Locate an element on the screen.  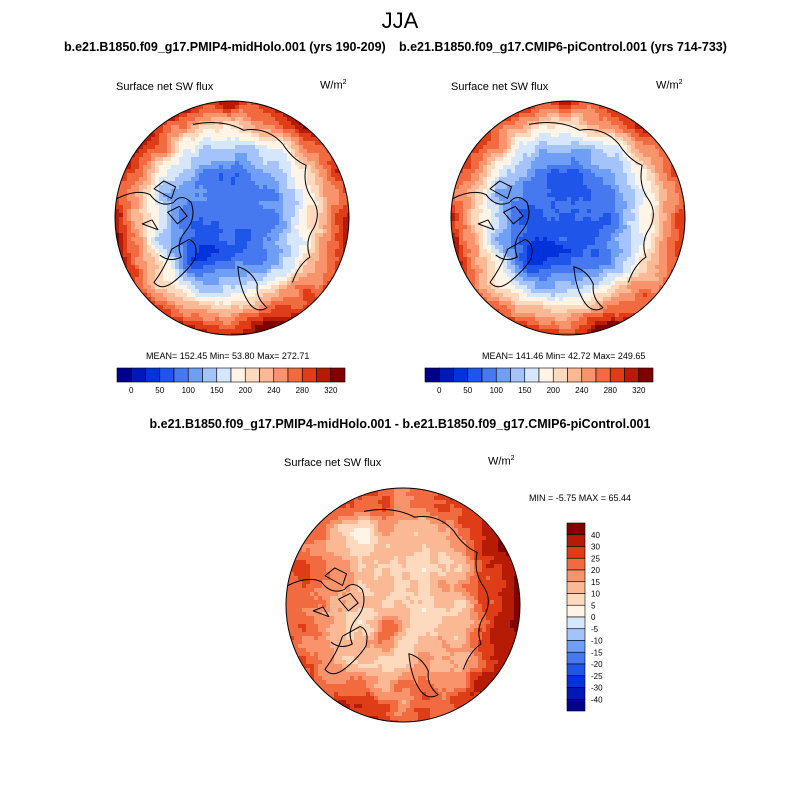
colorbar-tick-label: 10 is located at coordinates (595, 594).